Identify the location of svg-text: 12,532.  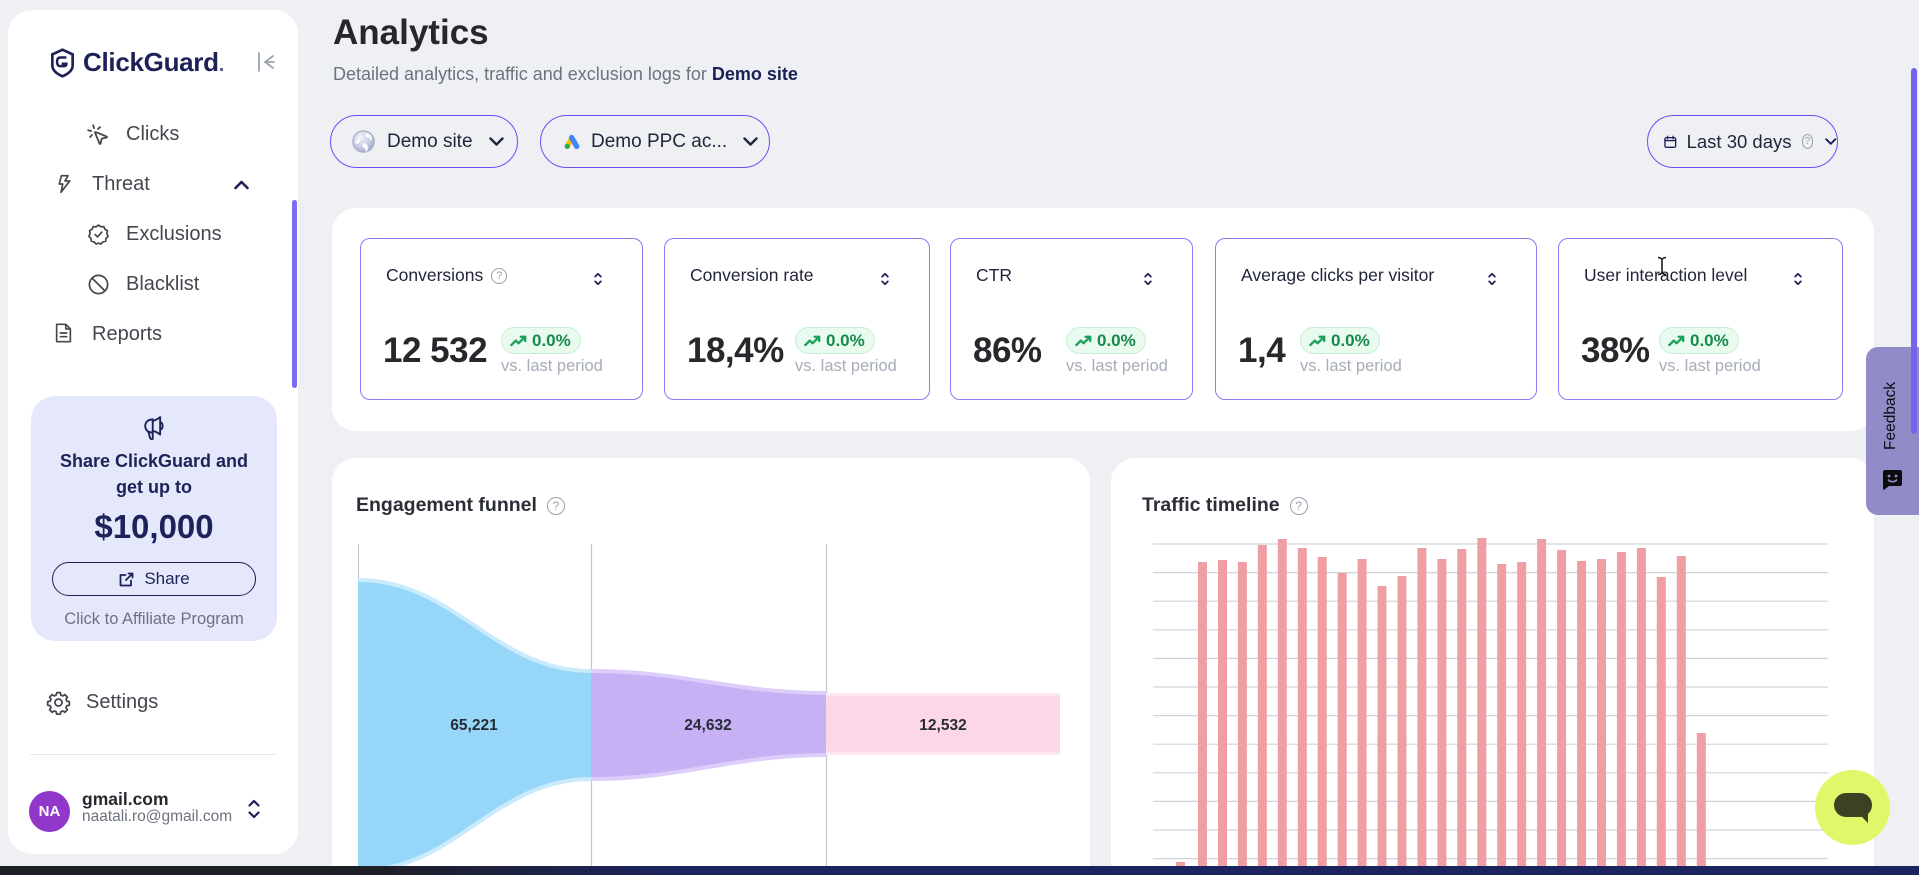
(942, 725).